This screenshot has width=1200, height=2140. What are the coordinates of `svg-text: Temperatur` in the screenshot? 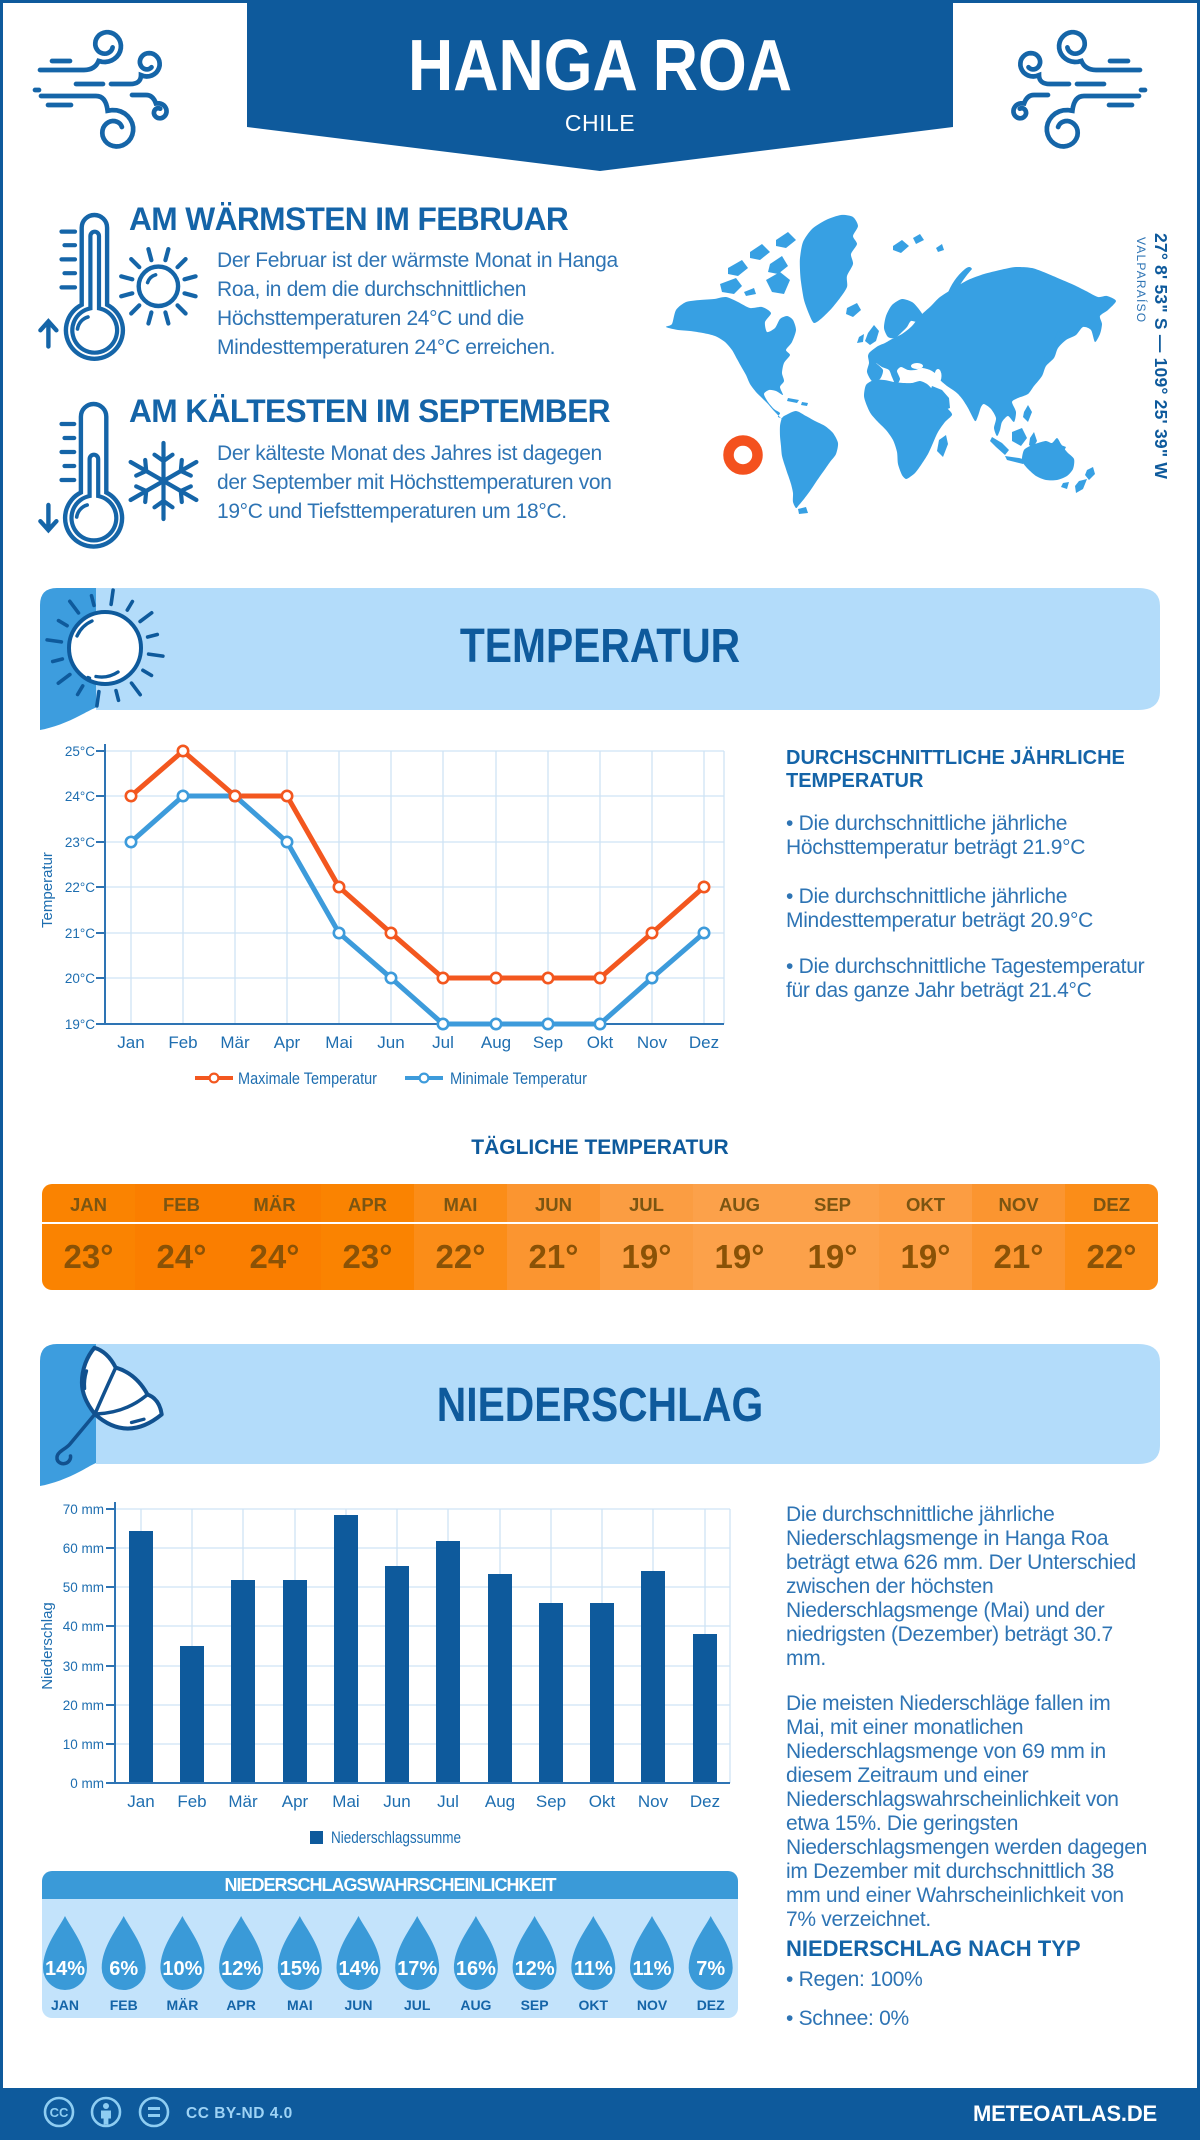 It's located at (47, 890).